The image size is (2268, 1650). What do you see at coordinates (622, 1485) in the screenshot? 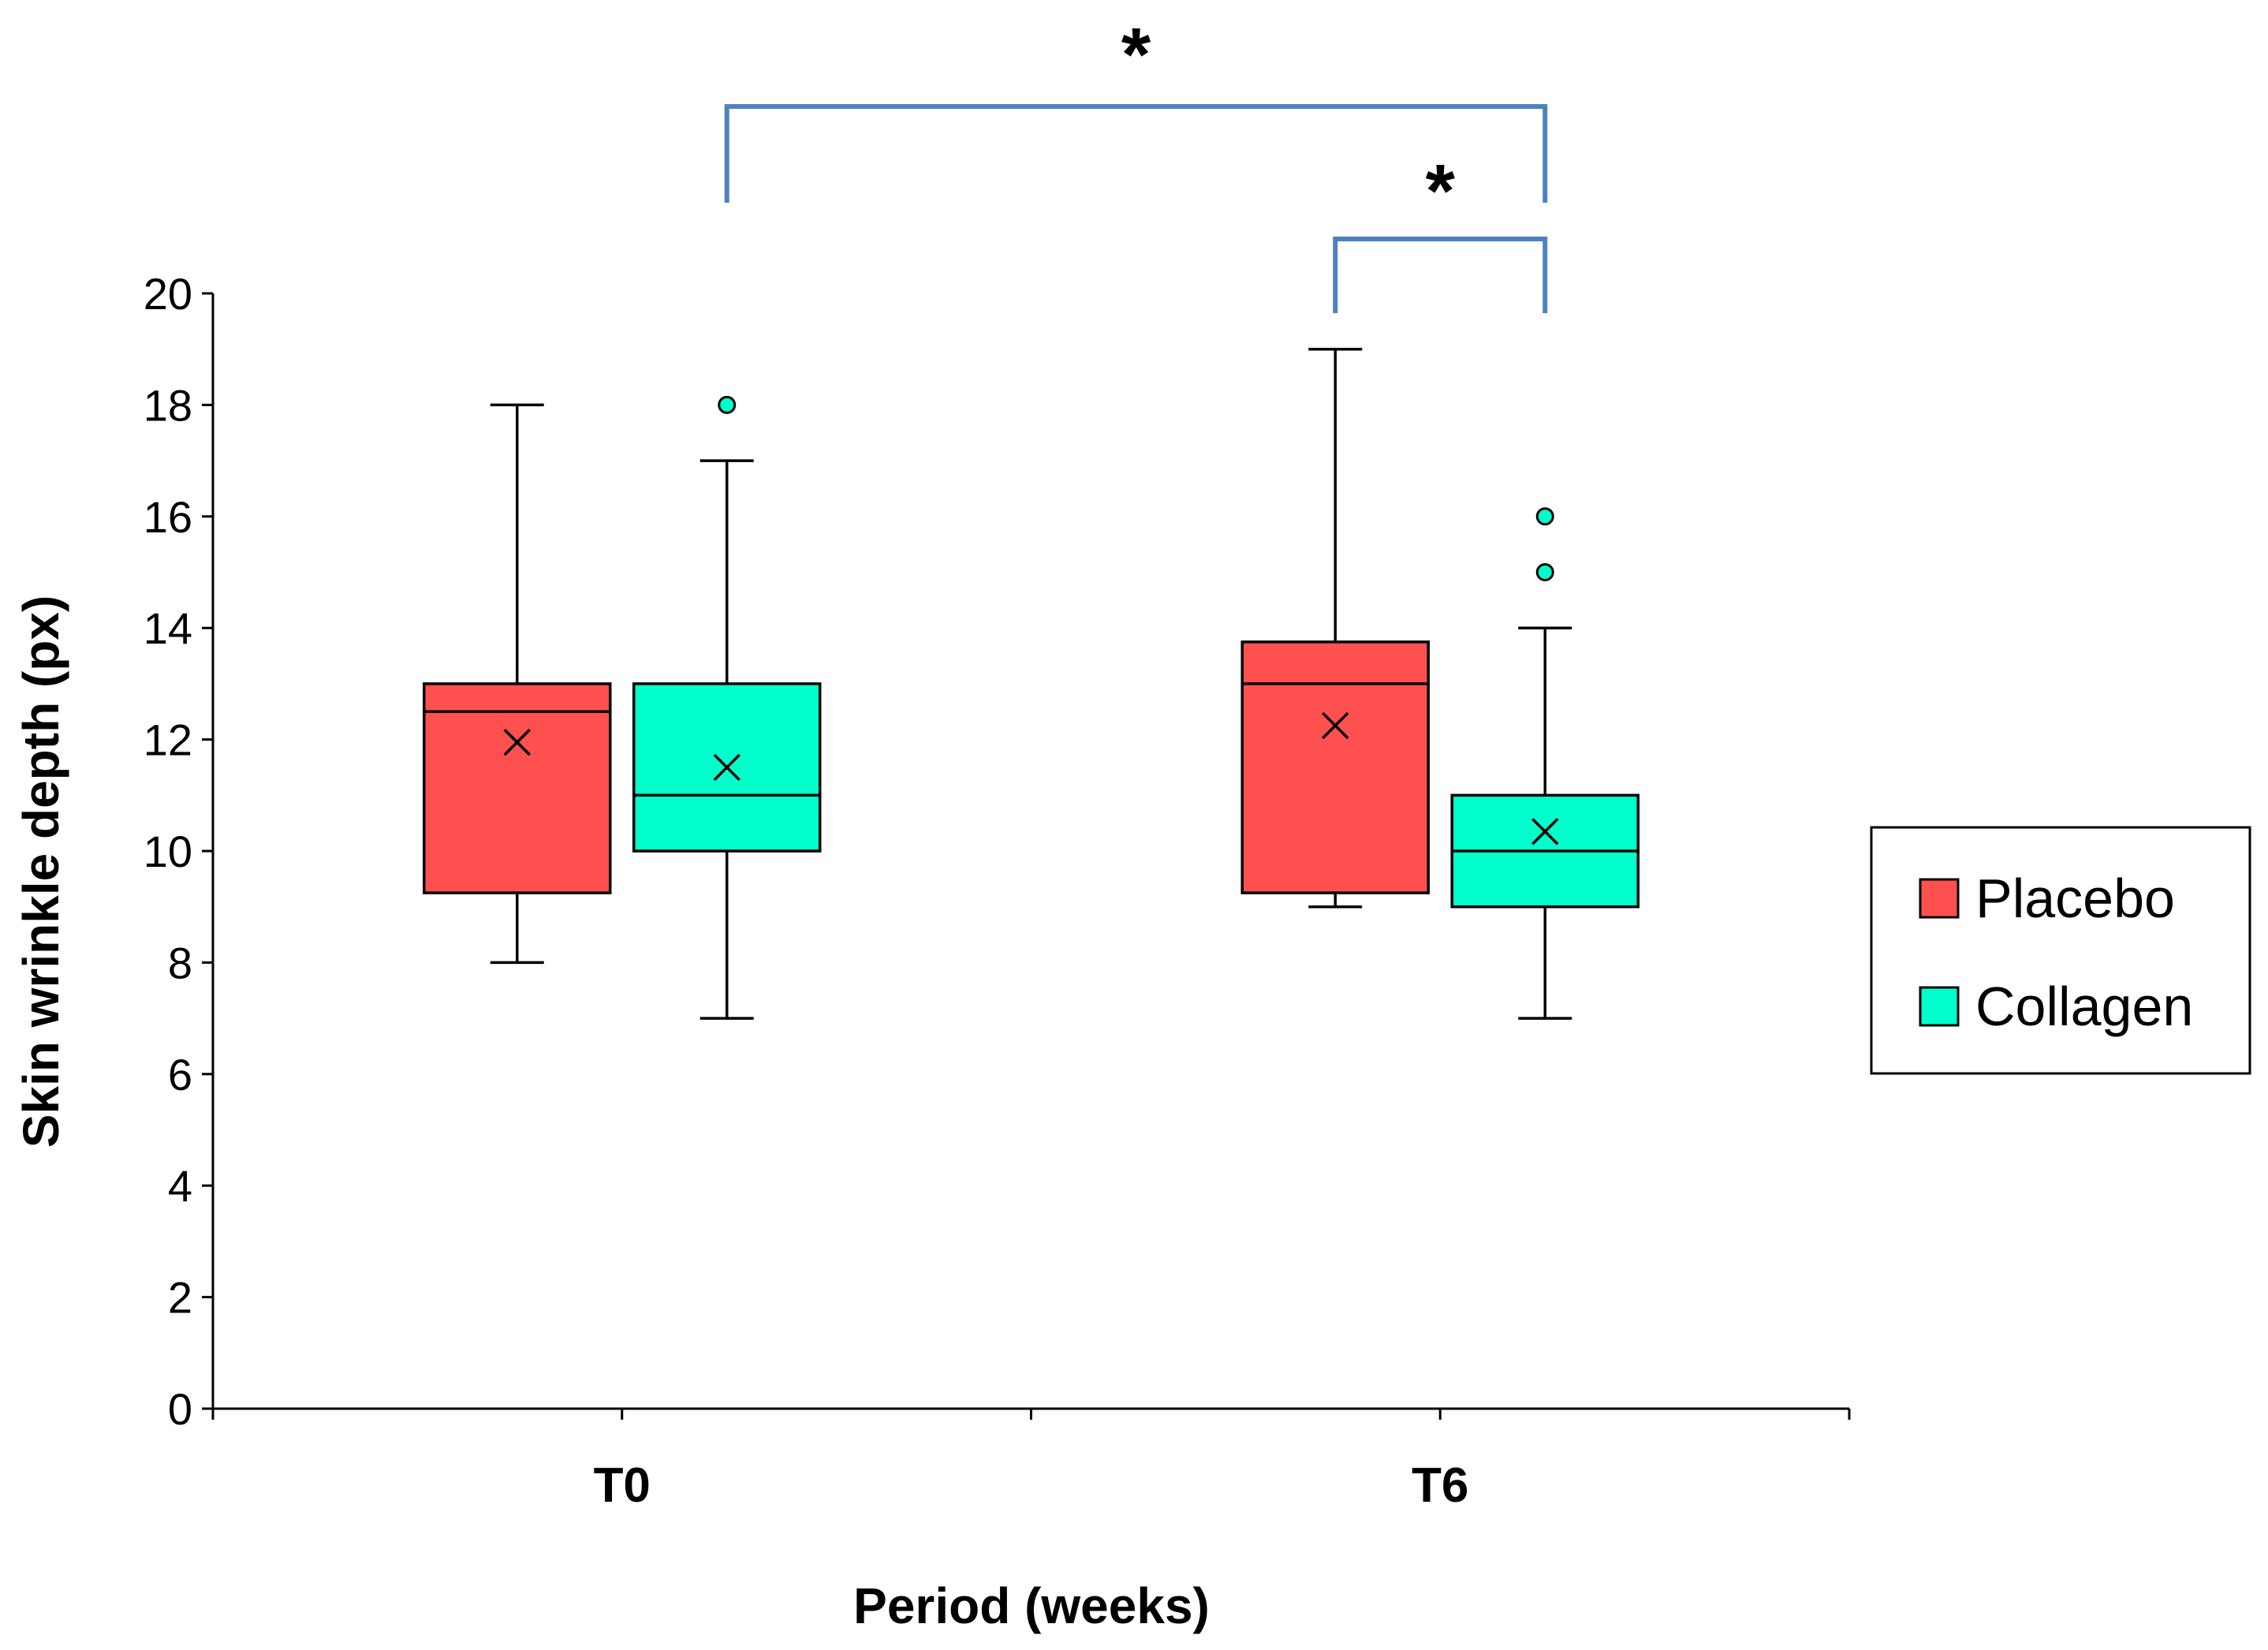
I see `x-category-label: T0` at bounding box center [622, 1485].